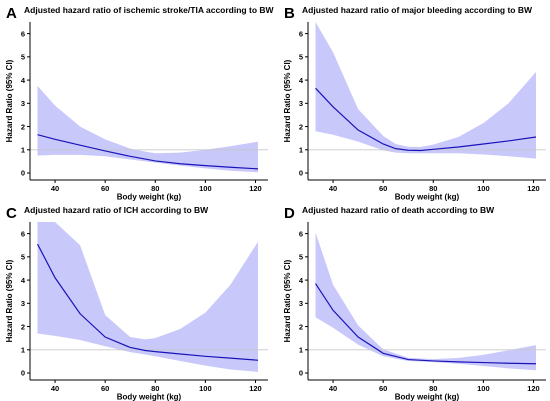  What do you see at coordinates (289, 213) in the screenshot?
I see `panel-letter: D` at bounding box center [289, 213].